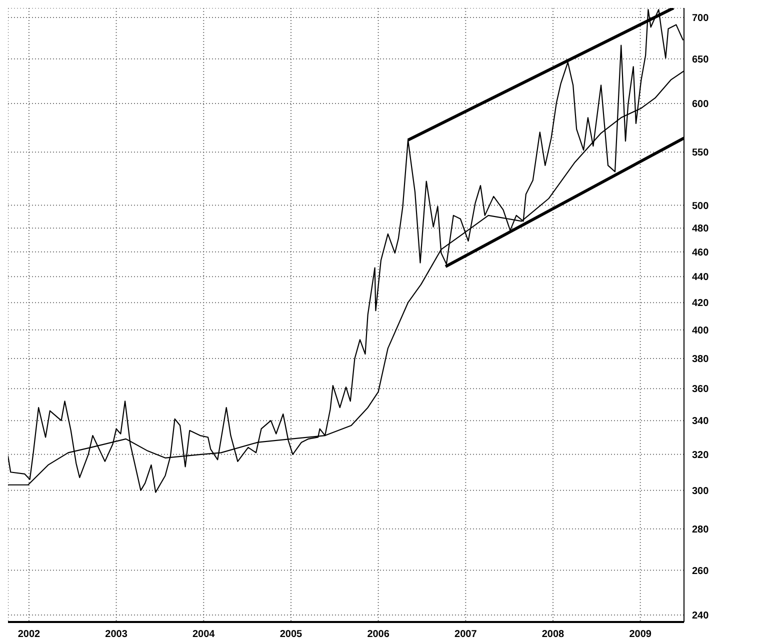 The width and height of the screenshot is (760, 642). What do you see at coordinates (204, 634) in the screenshot?
I see `x-tick-label: 2004` at bounding box center [204, 634].